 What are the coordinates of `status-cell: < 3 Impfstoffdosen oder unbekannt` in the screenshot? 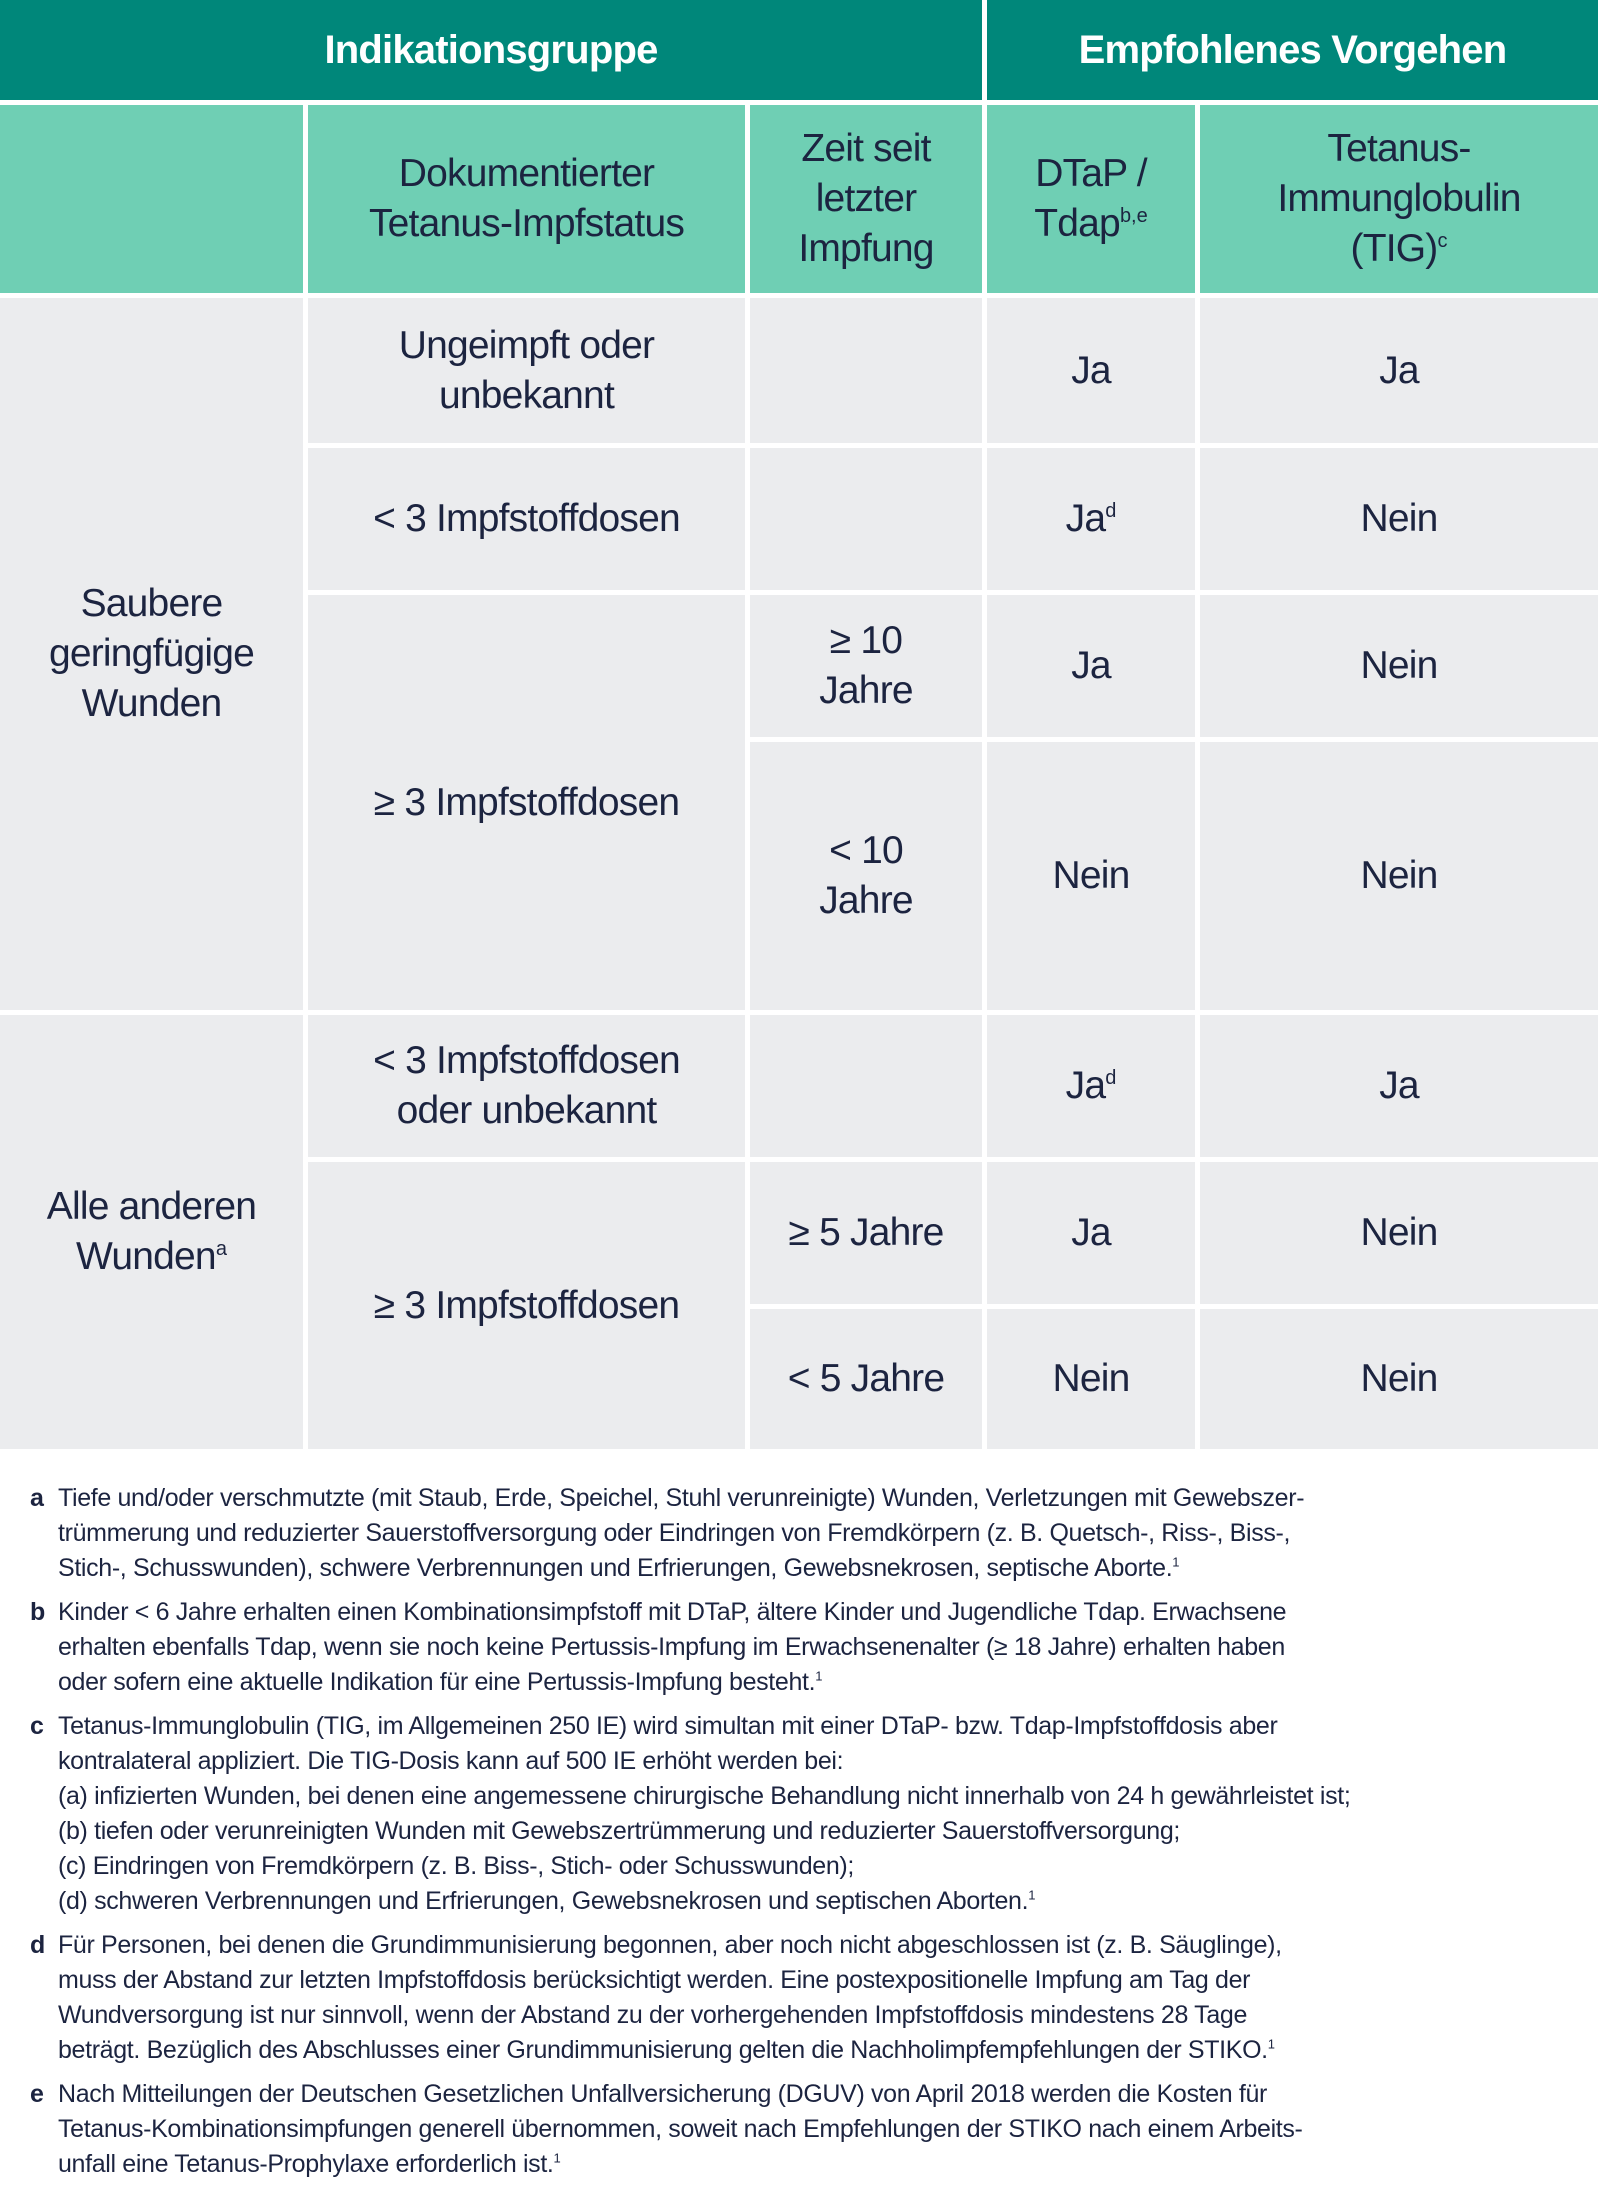 It's located at (526, 1086).